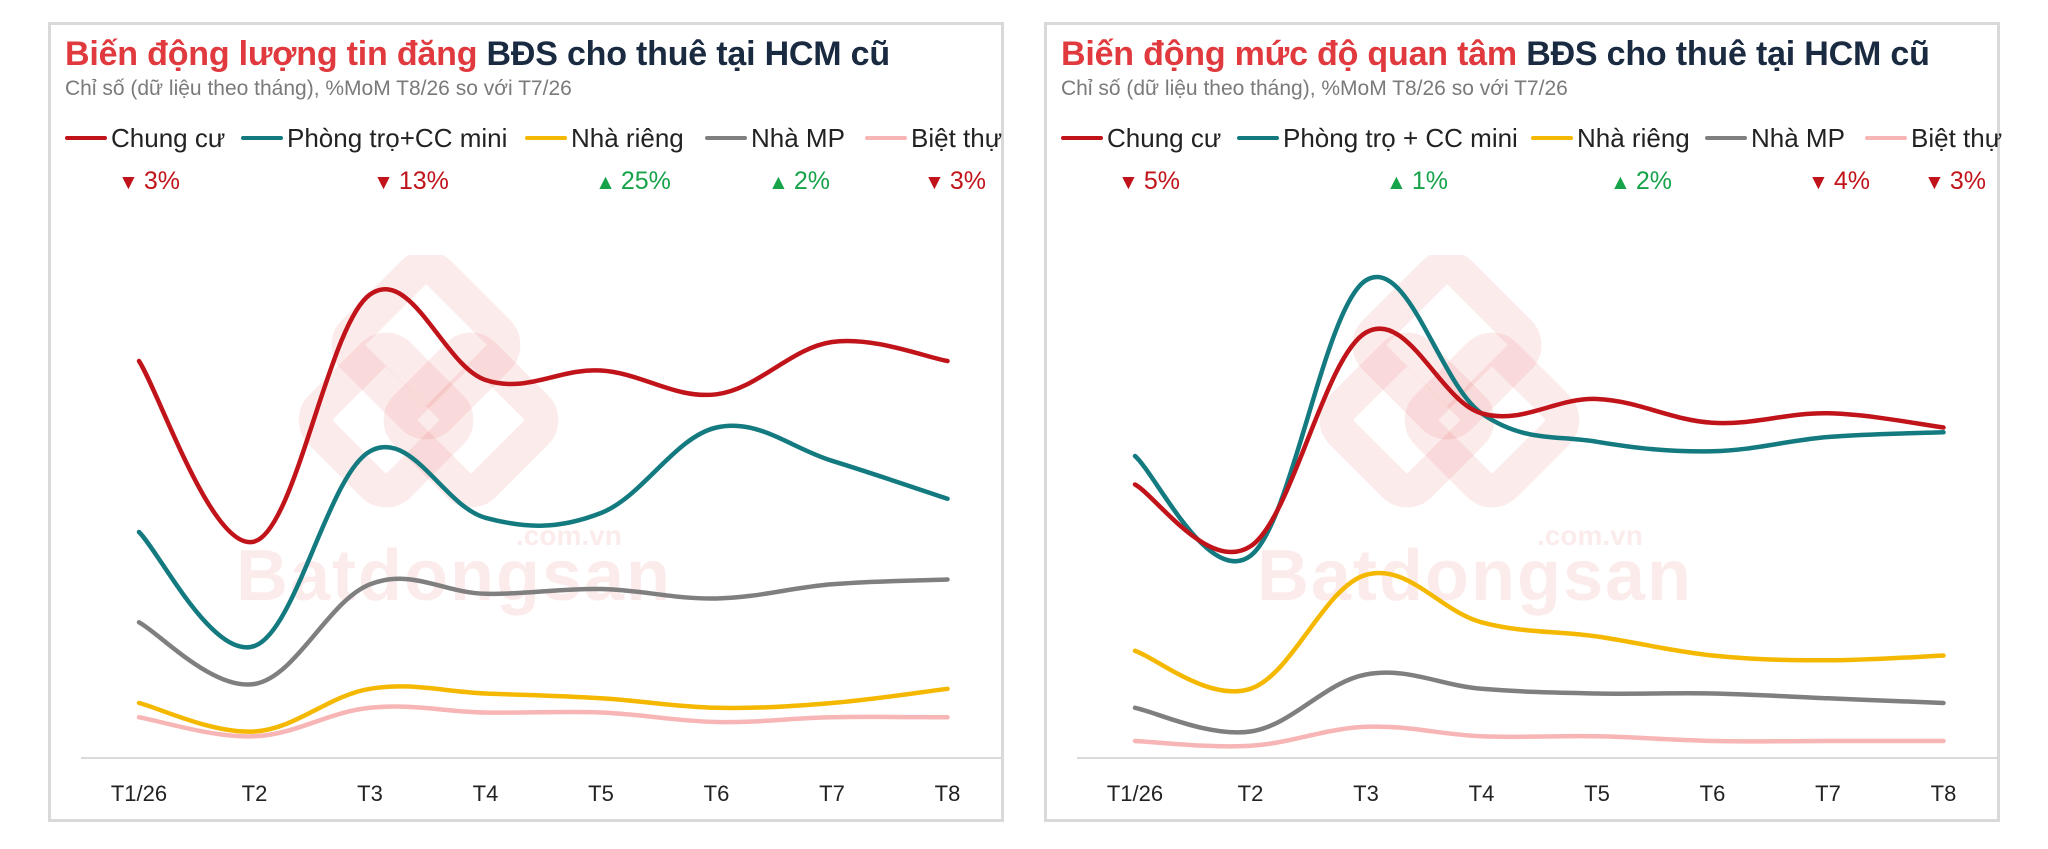  What do you see at coordinates (1400, 137) in the screenshot?
I see `legend-label: Phòng trọ + CC mini` at bounding box center [1400, 137].